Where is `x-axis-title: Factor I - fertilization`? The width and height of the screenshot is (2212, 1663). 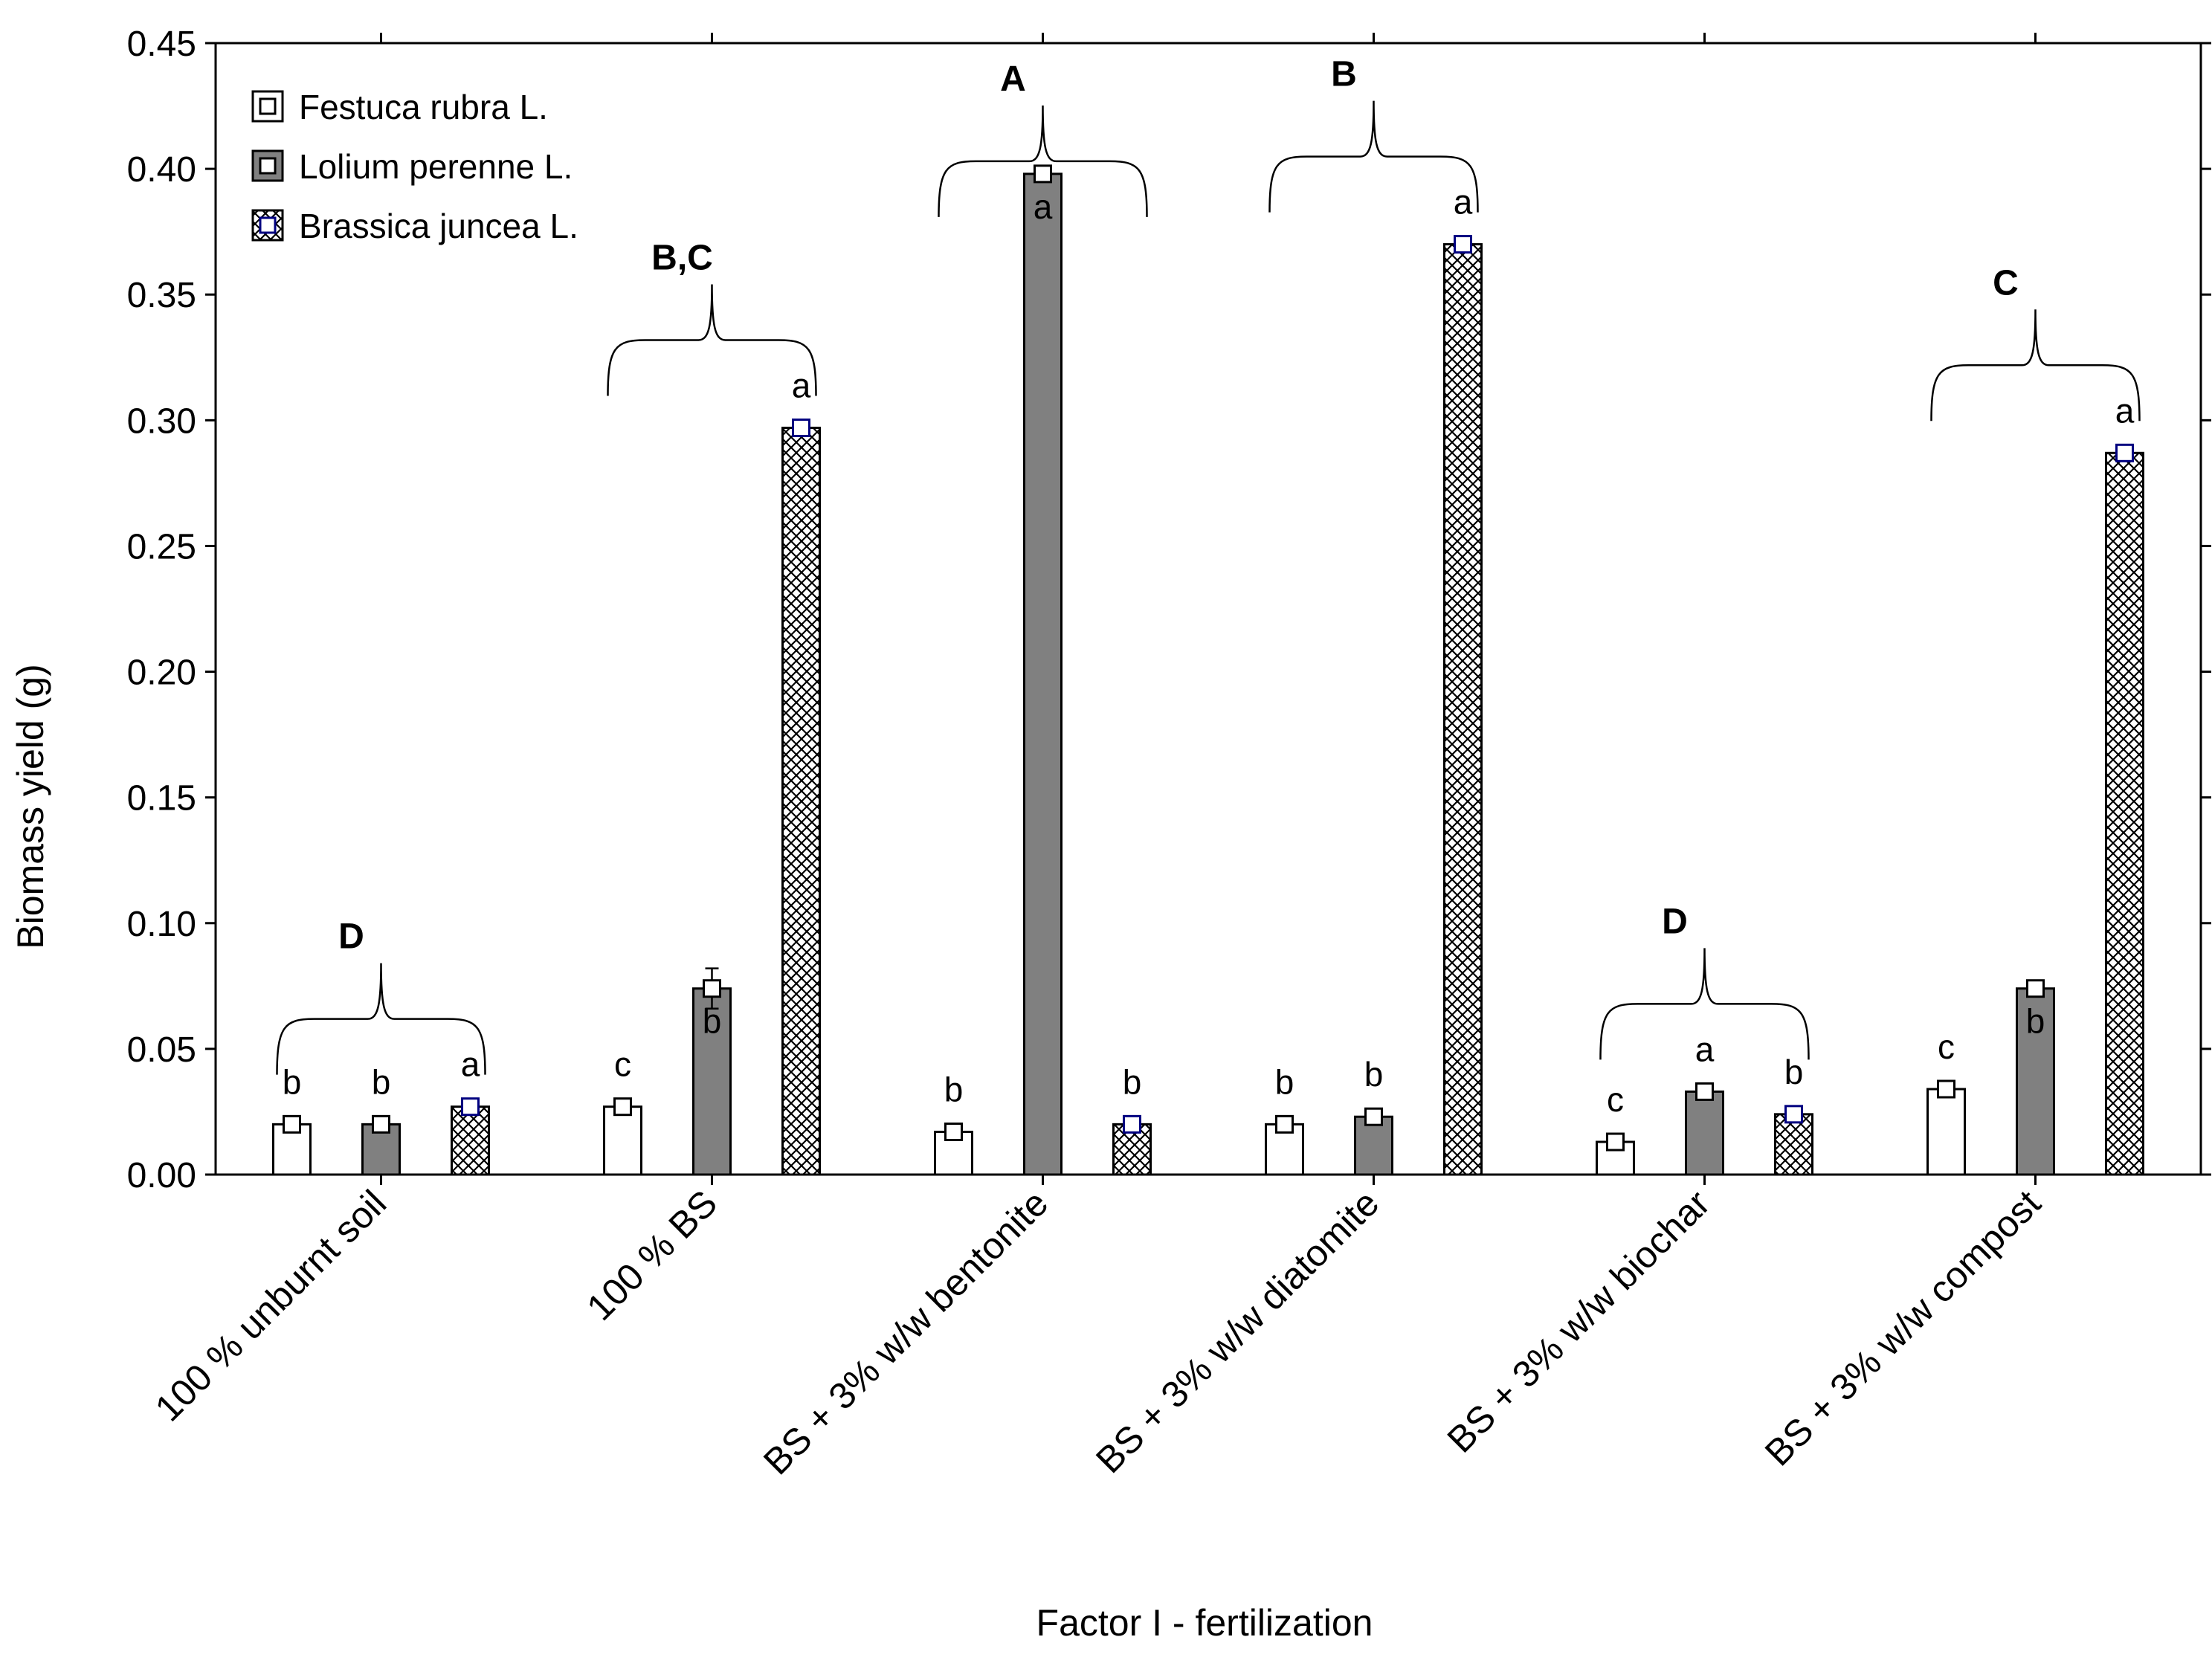
x-axis-title: Factor I - fertilization is located at coordinates (1204, 1623).